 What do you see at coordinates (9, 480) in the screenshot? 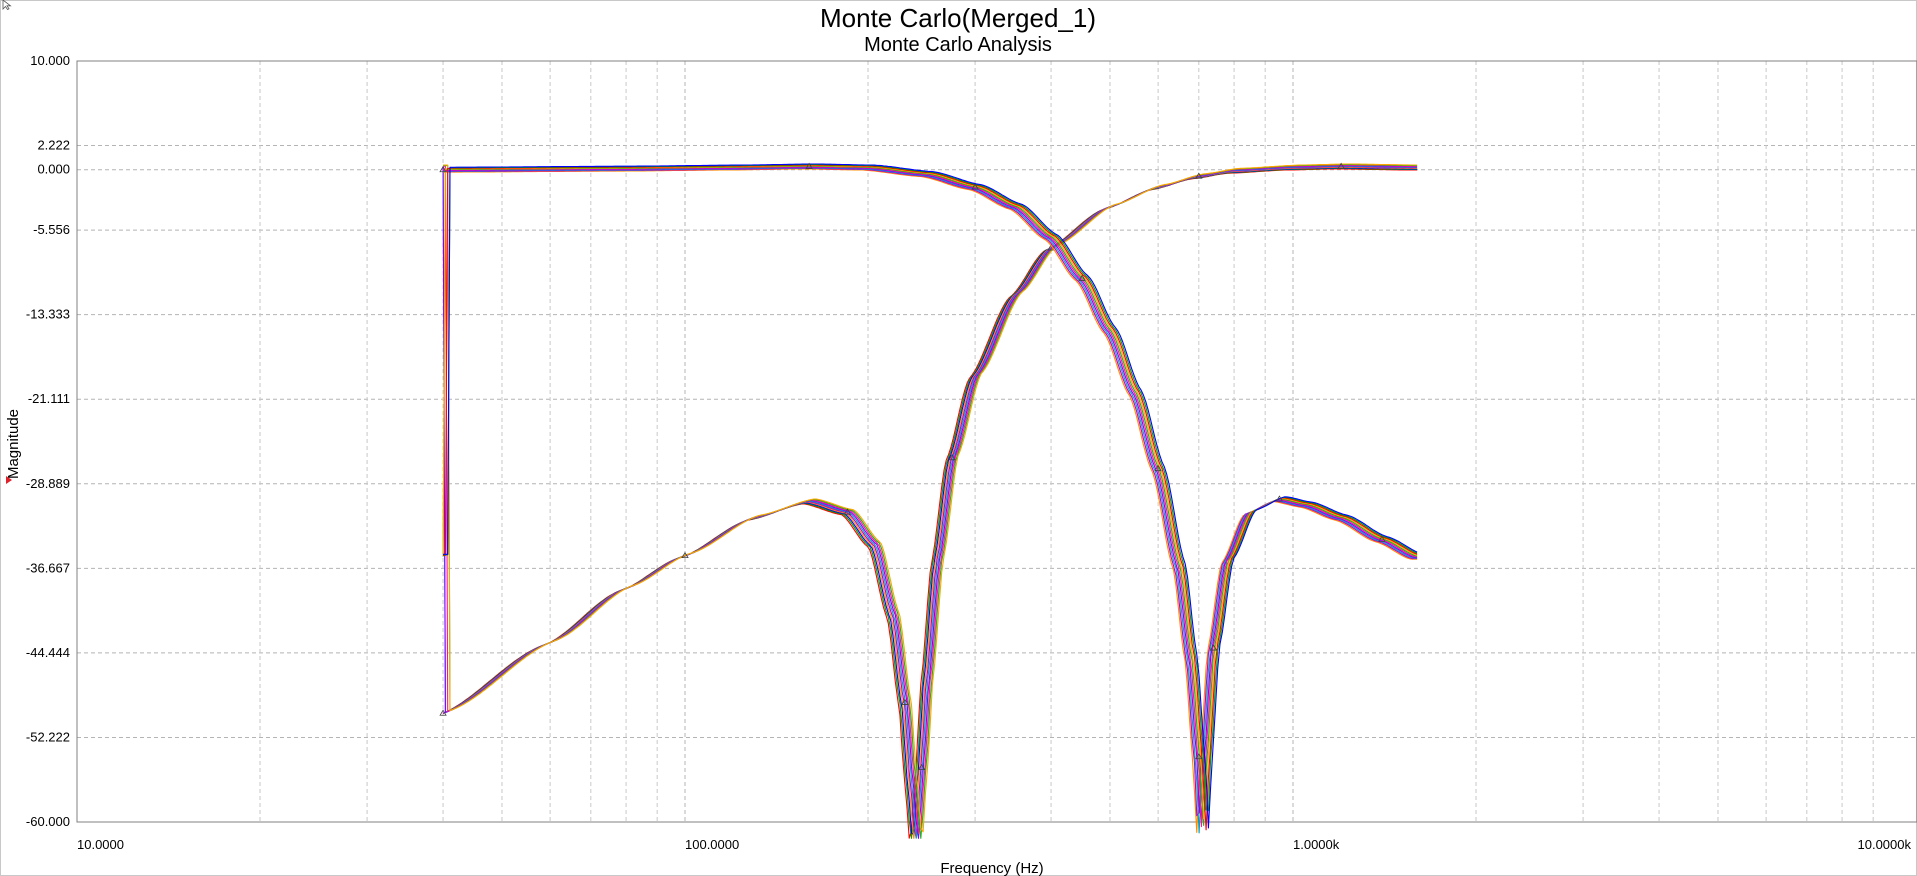
I see `y-axis-marker-icon` at bounding box center [9, 480].